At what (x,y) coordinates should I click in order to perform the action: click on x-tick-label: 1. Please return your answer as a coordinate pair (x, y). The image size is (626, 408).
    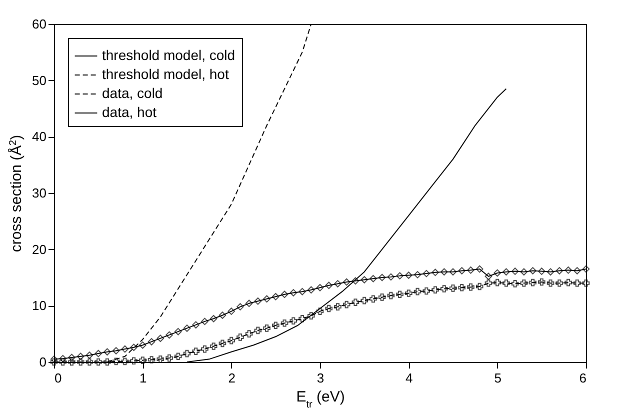
    Looking at the image, I should click on (143, 378).